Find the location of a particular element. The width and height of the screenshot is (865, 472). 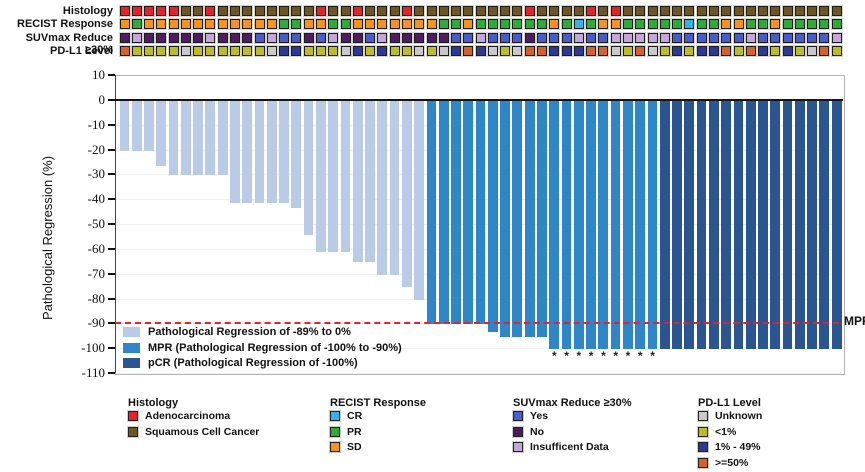

y-axis-tick-label: -60 is located at coordinates (96, 248).